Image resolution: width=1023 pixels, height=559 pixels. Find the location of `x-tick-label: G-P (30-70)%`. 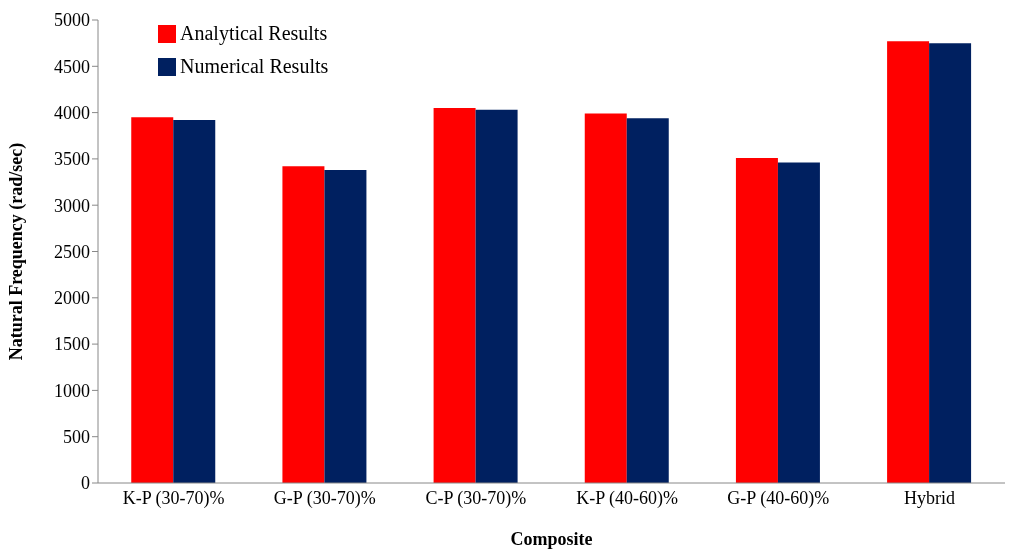

x-tick-label: G-P (30-70)% is located at coordinates (324, 498).